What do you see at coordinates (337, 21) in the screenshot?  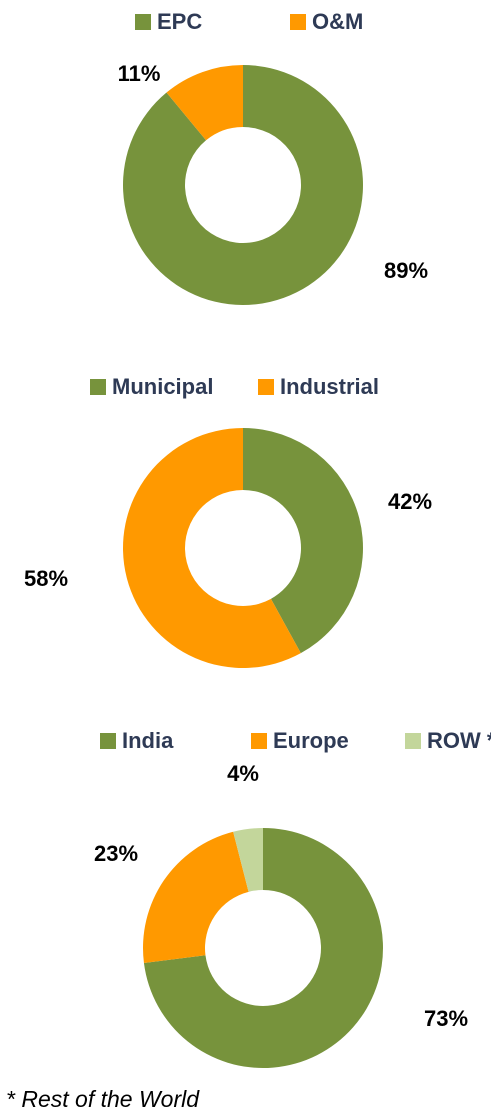 I see `legend-label: O&M` at bounding box center [337, 21].